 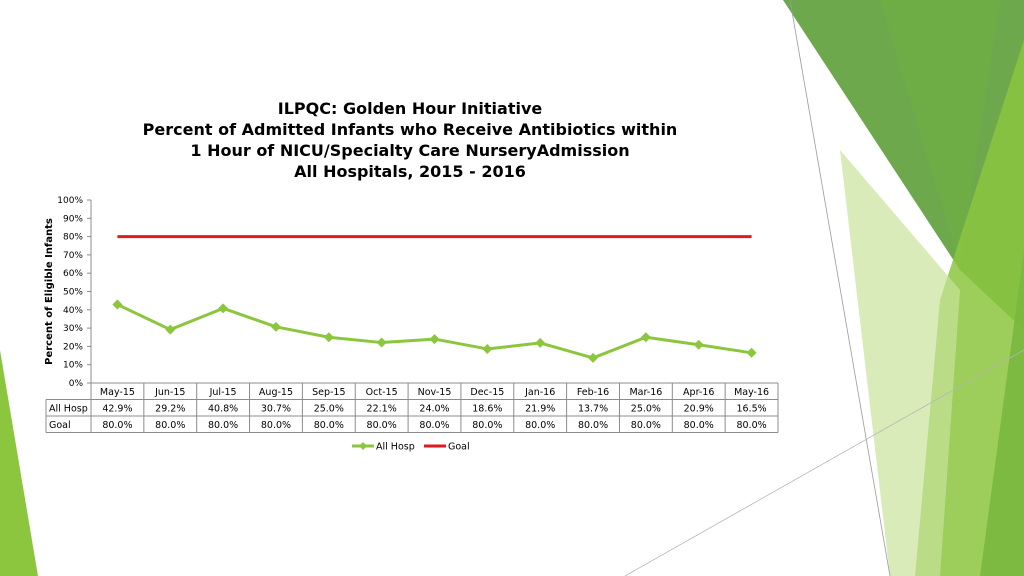 What do you see at coordinates (487, 409) in the screenshot?
I see `data-label: 18.6%` at bounding box center [487, 409].